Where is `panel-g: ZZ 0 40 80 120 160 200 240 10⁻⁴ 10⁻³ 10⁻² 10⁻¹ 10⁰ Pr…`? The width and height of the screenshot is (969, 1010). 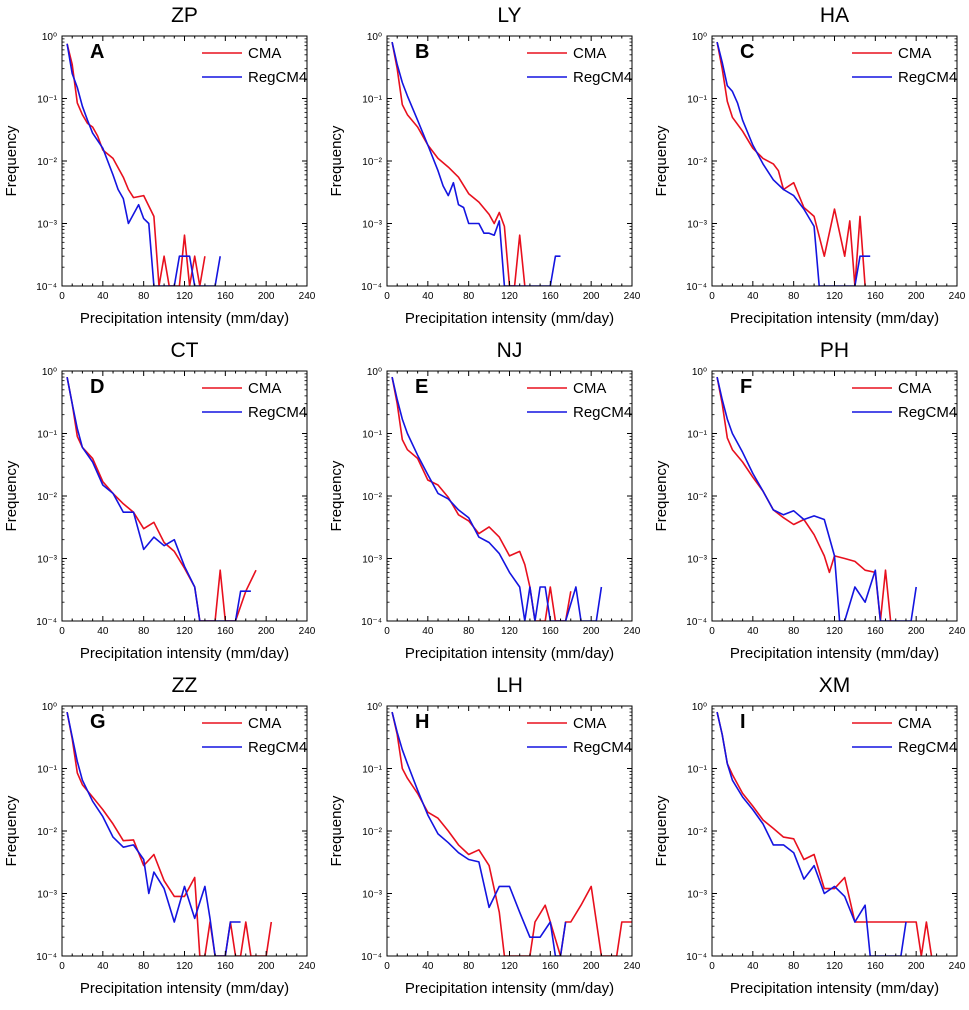 panel-g: ZZ 0 40 80 120 160 200 240 10⁻⁴ 10⁻³ 10⁻² 10⁻¹ 10⁰ Pr… is located at coordinates (159, 835).